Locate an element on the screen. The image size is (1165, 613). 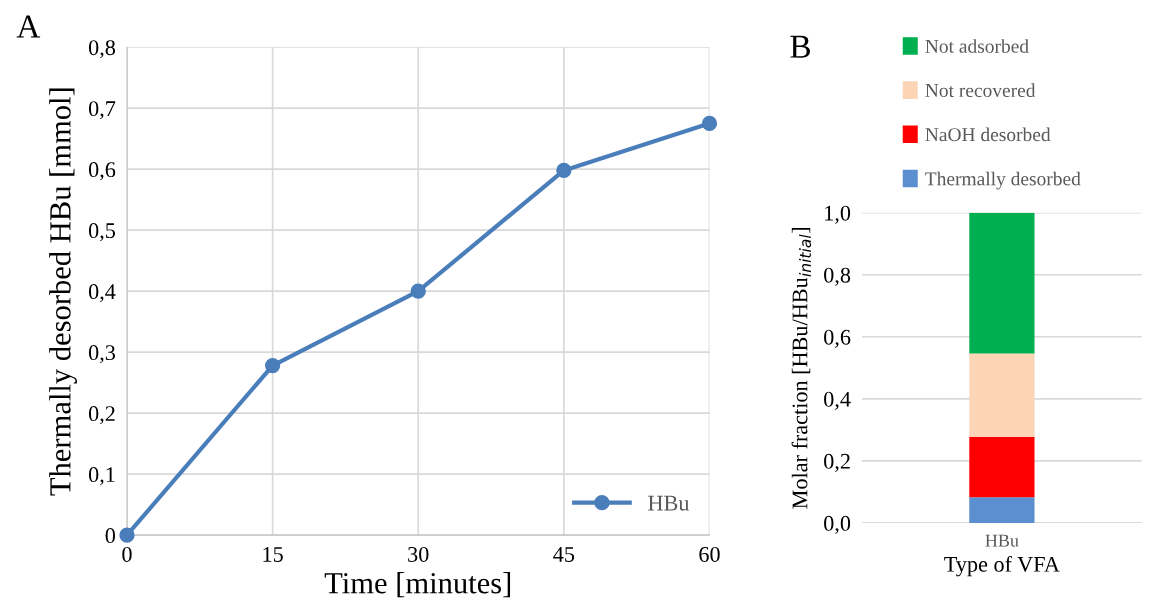
x-tick-label: 0 is located at coordinates (127, 554).